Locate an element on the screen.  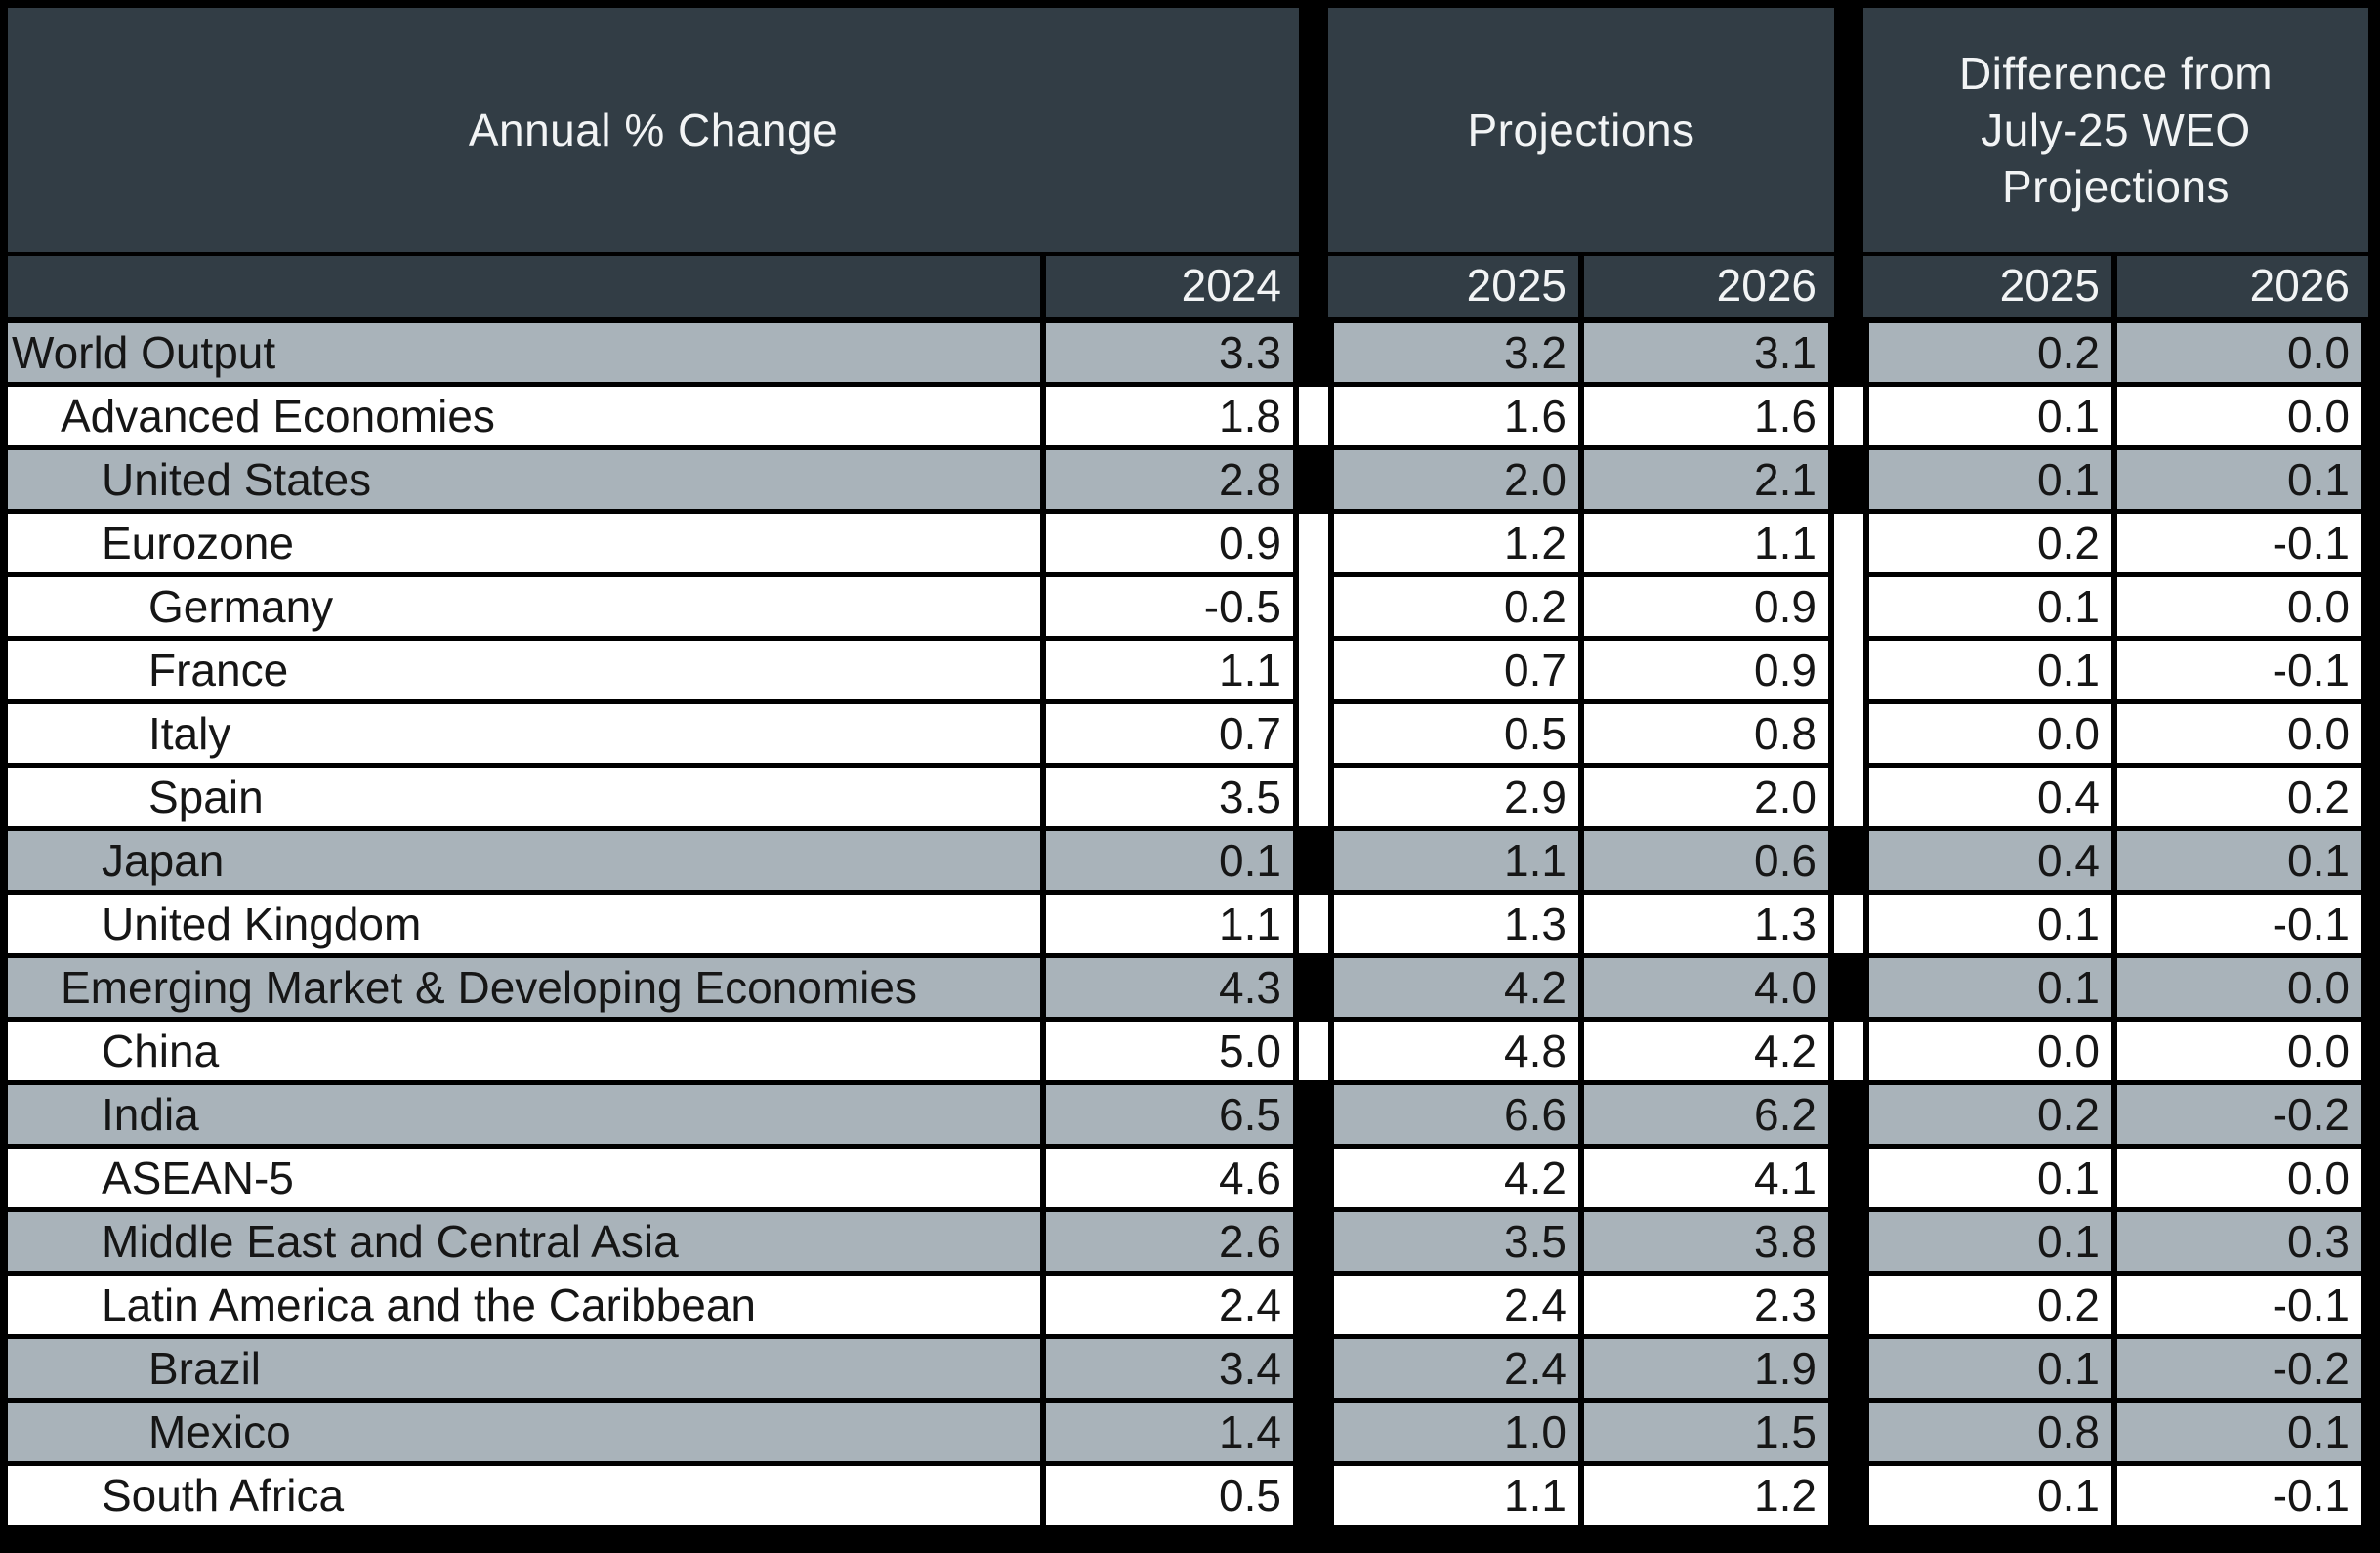
cell-2024: 0.1 is located at coordinates (1169, 860).